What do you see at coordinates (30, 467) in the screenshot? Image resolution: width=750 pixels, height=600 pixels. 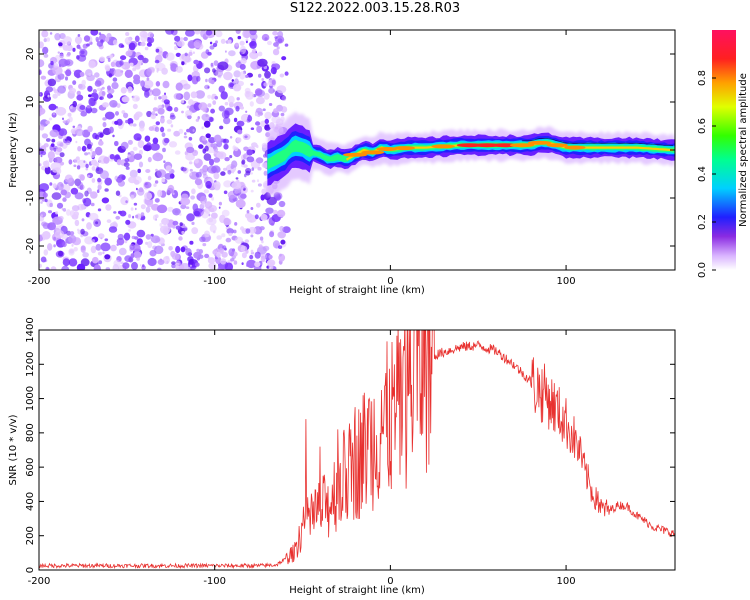 I see `y-tick-label: 600` at bounding box center [30, 467].